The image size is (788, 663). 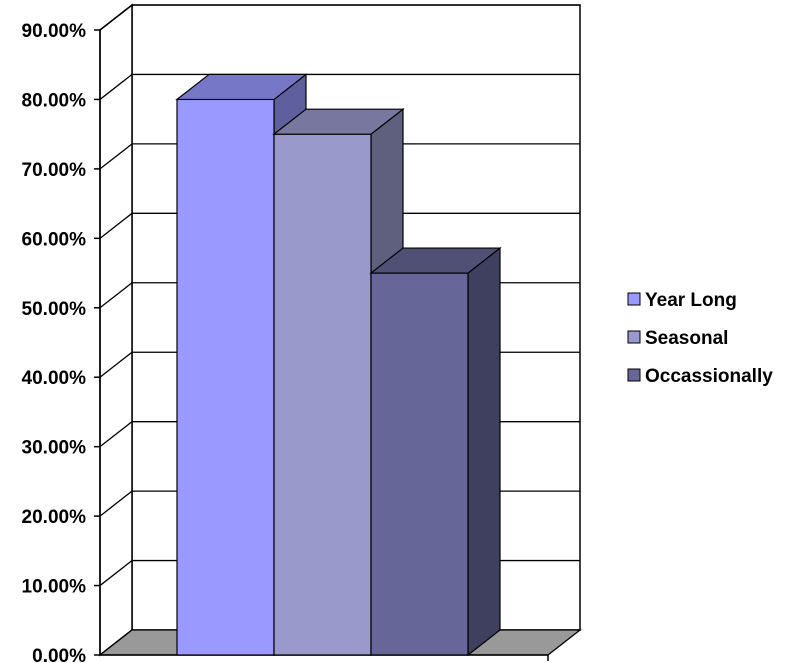 I want to click on bar-side, so click(x=484, y=451).